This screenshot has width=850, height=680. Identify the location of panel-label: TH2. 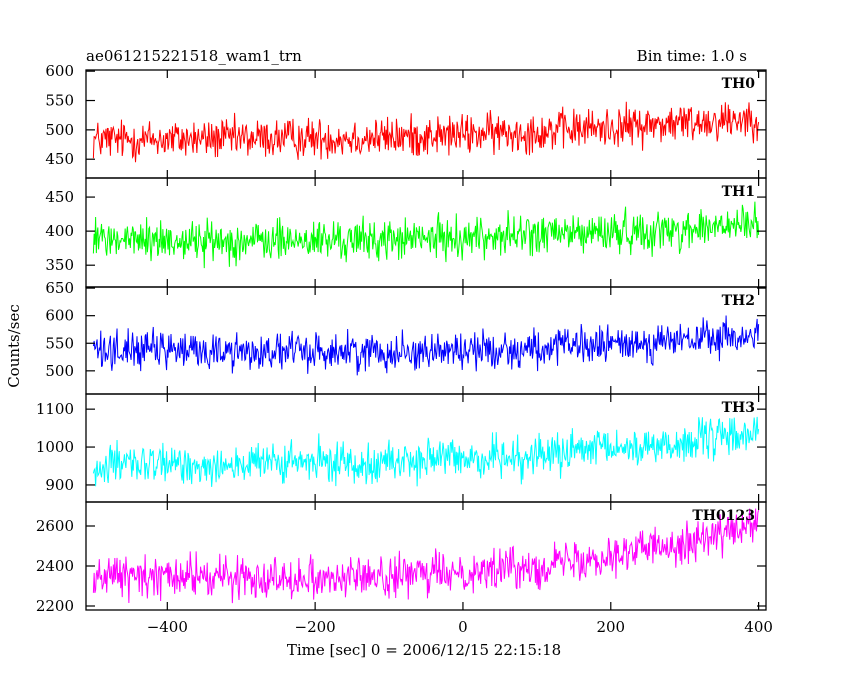
(738, 301).